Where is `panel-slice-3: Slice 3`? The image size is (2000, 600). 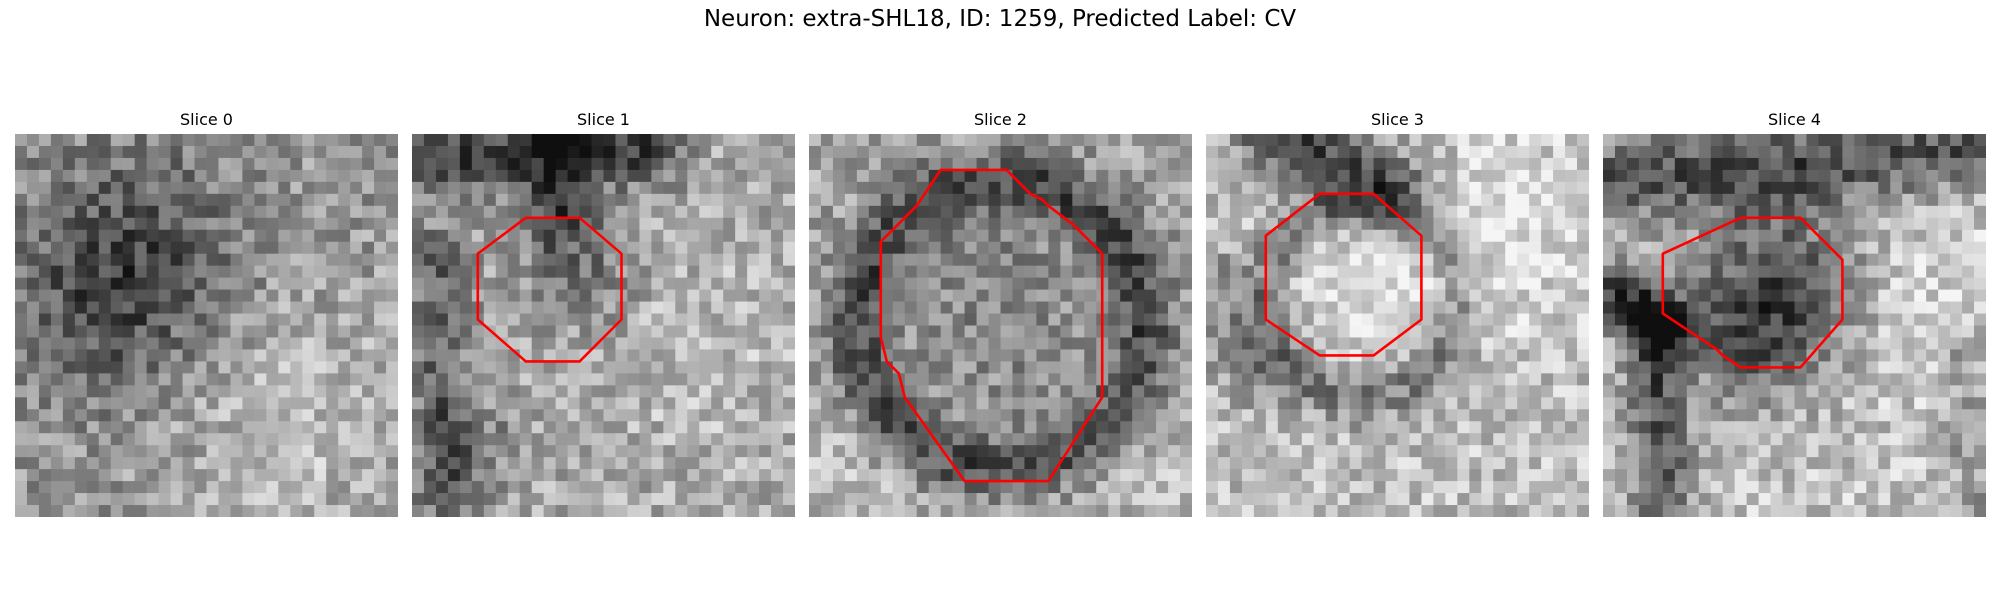 panel-slice-3: Slice 3 is located at coordinates (1397, 312).